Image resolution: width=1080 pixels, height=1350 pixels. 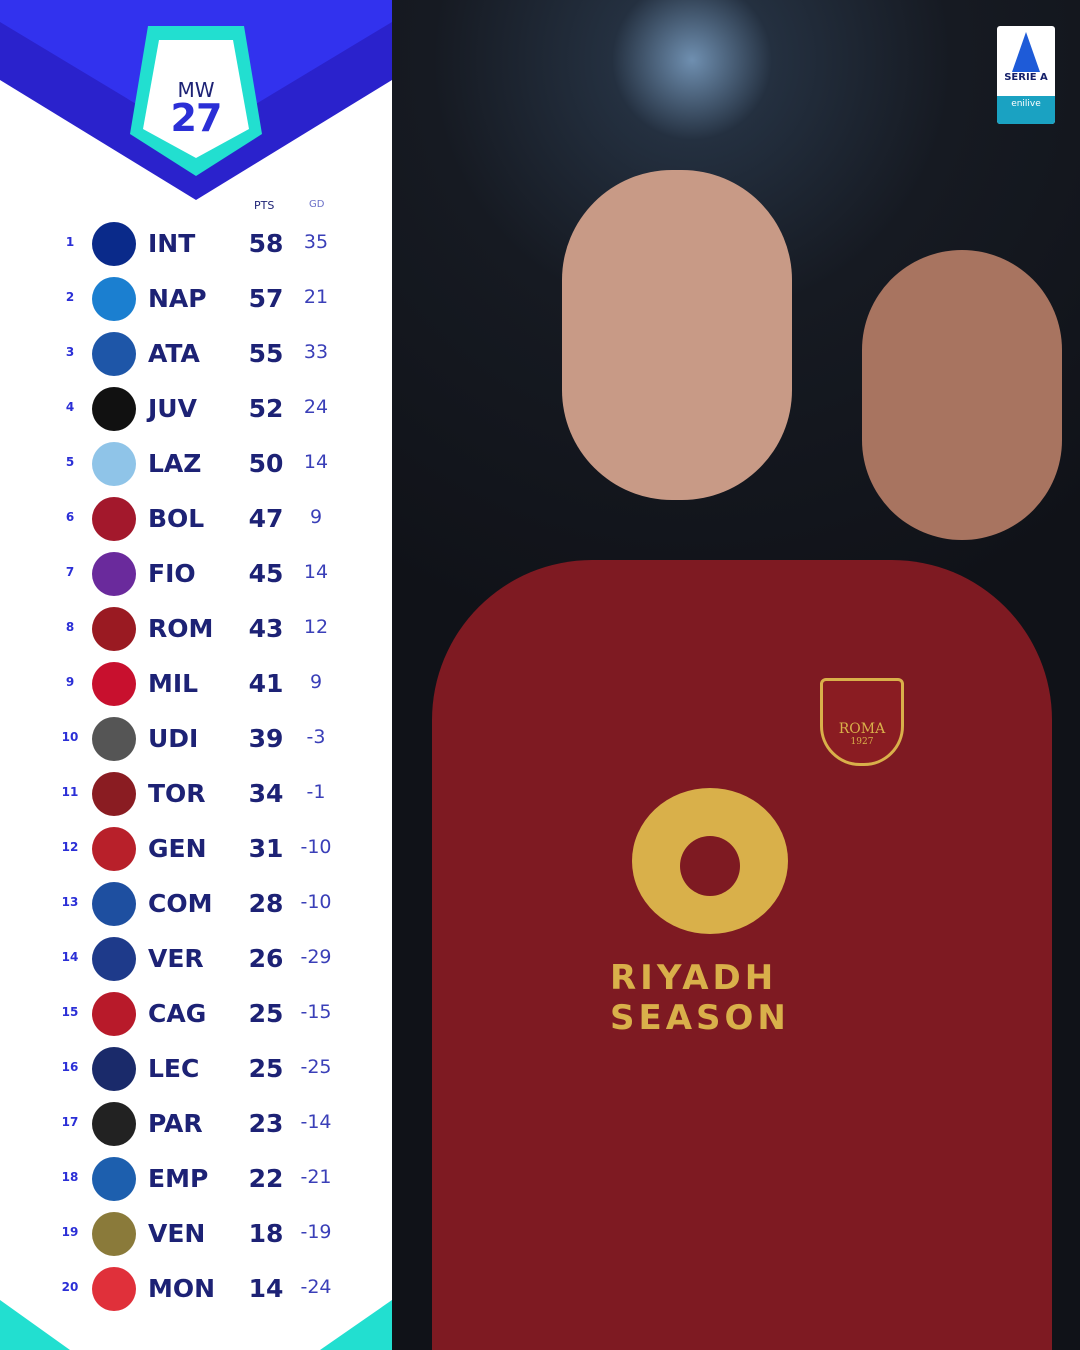 What do you see at coordinates (1026, 77) in the screenshot?
I see `league-name: SERIE A` at bounding box center [1026, 77].